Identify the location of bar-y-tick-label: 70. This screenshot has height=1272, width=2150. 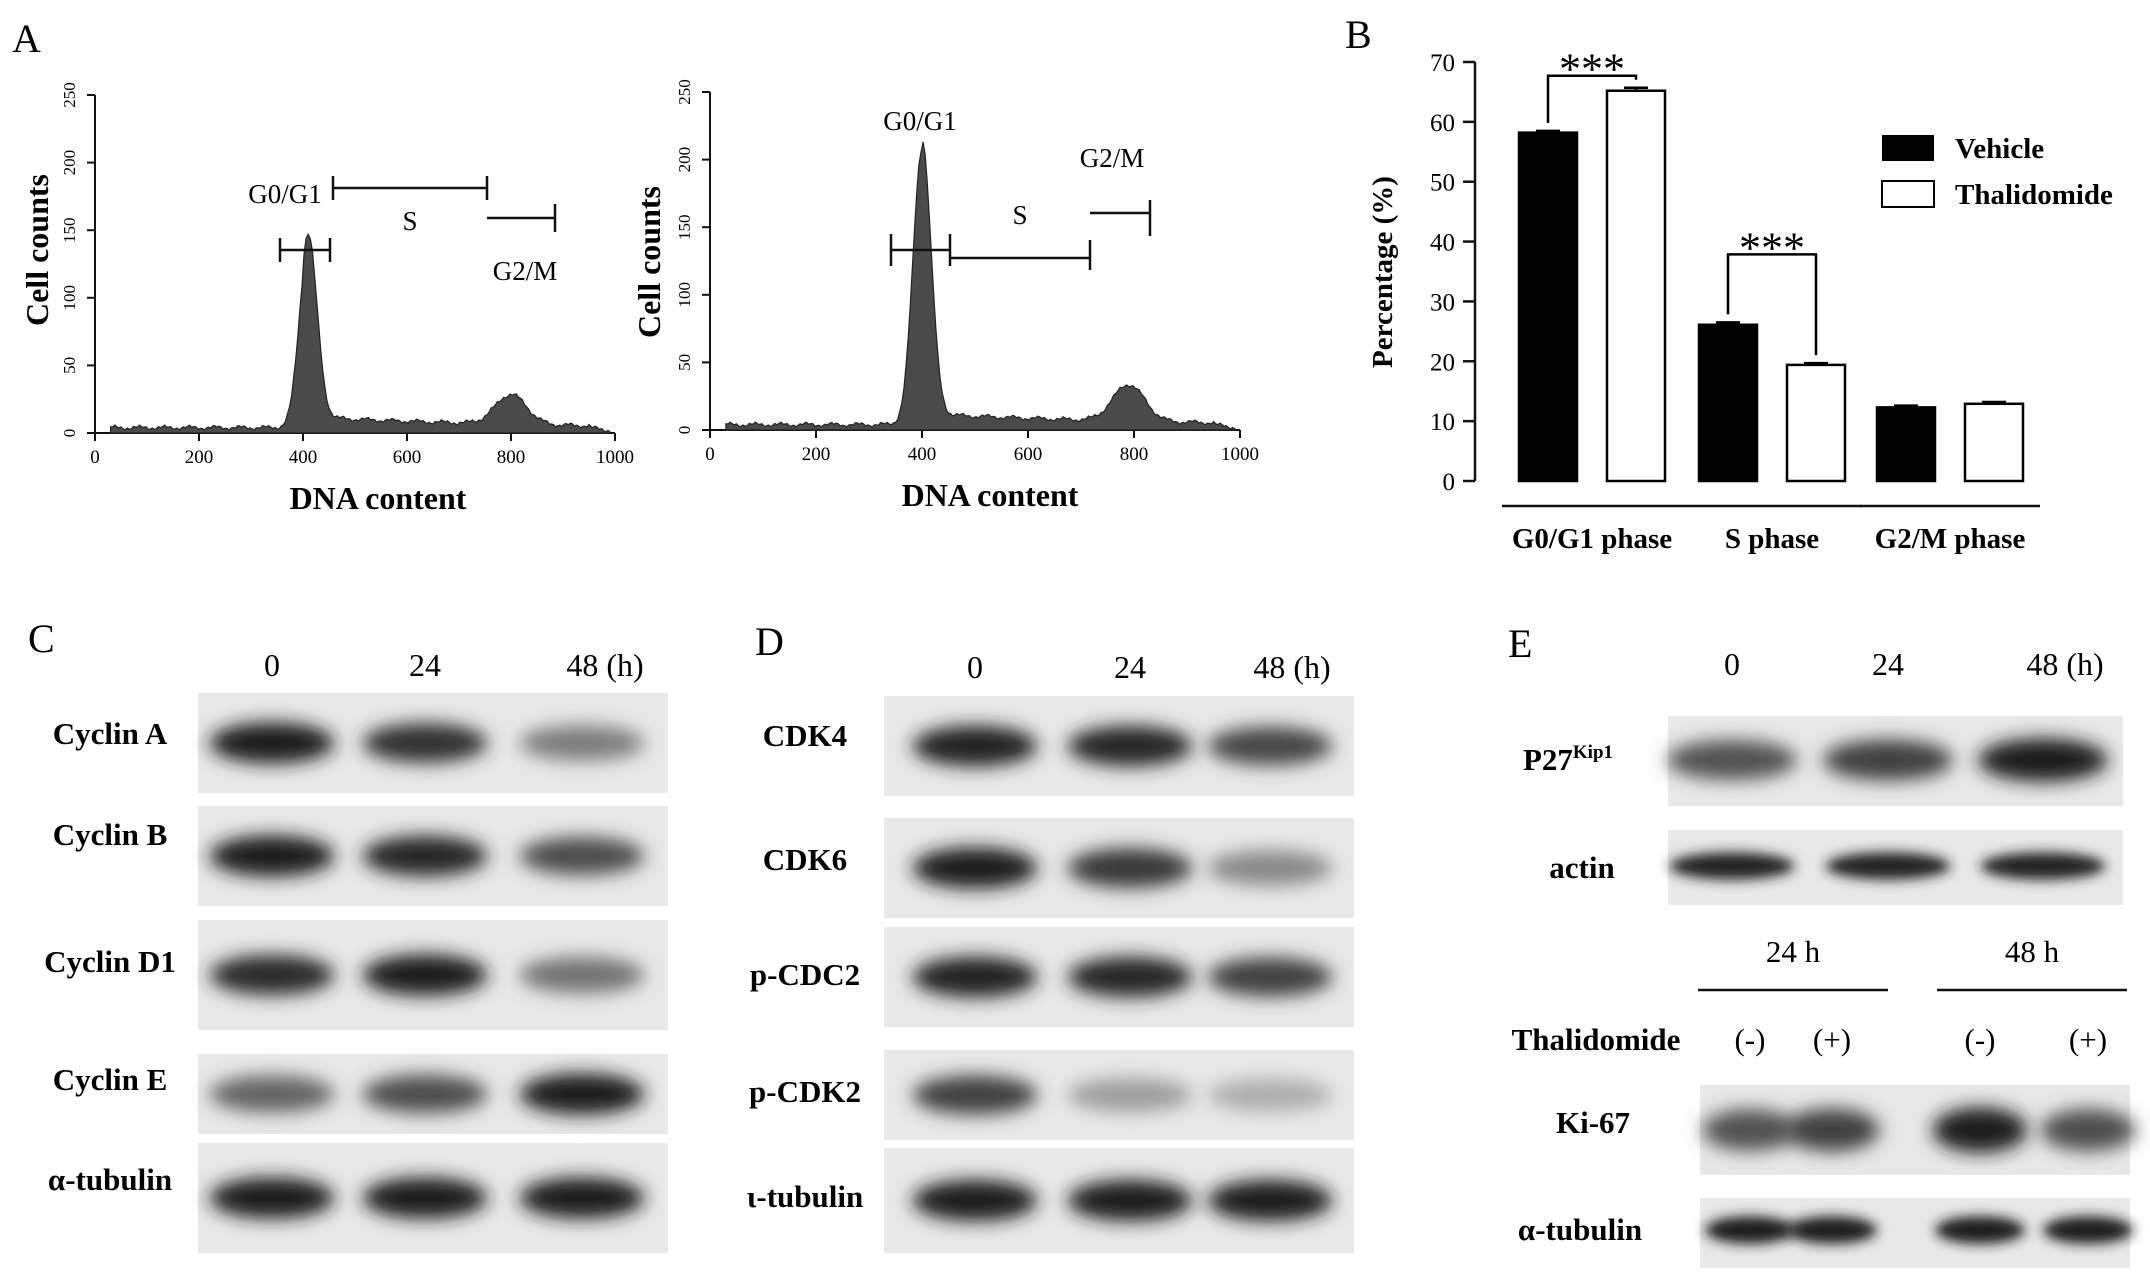
(1442, 63).